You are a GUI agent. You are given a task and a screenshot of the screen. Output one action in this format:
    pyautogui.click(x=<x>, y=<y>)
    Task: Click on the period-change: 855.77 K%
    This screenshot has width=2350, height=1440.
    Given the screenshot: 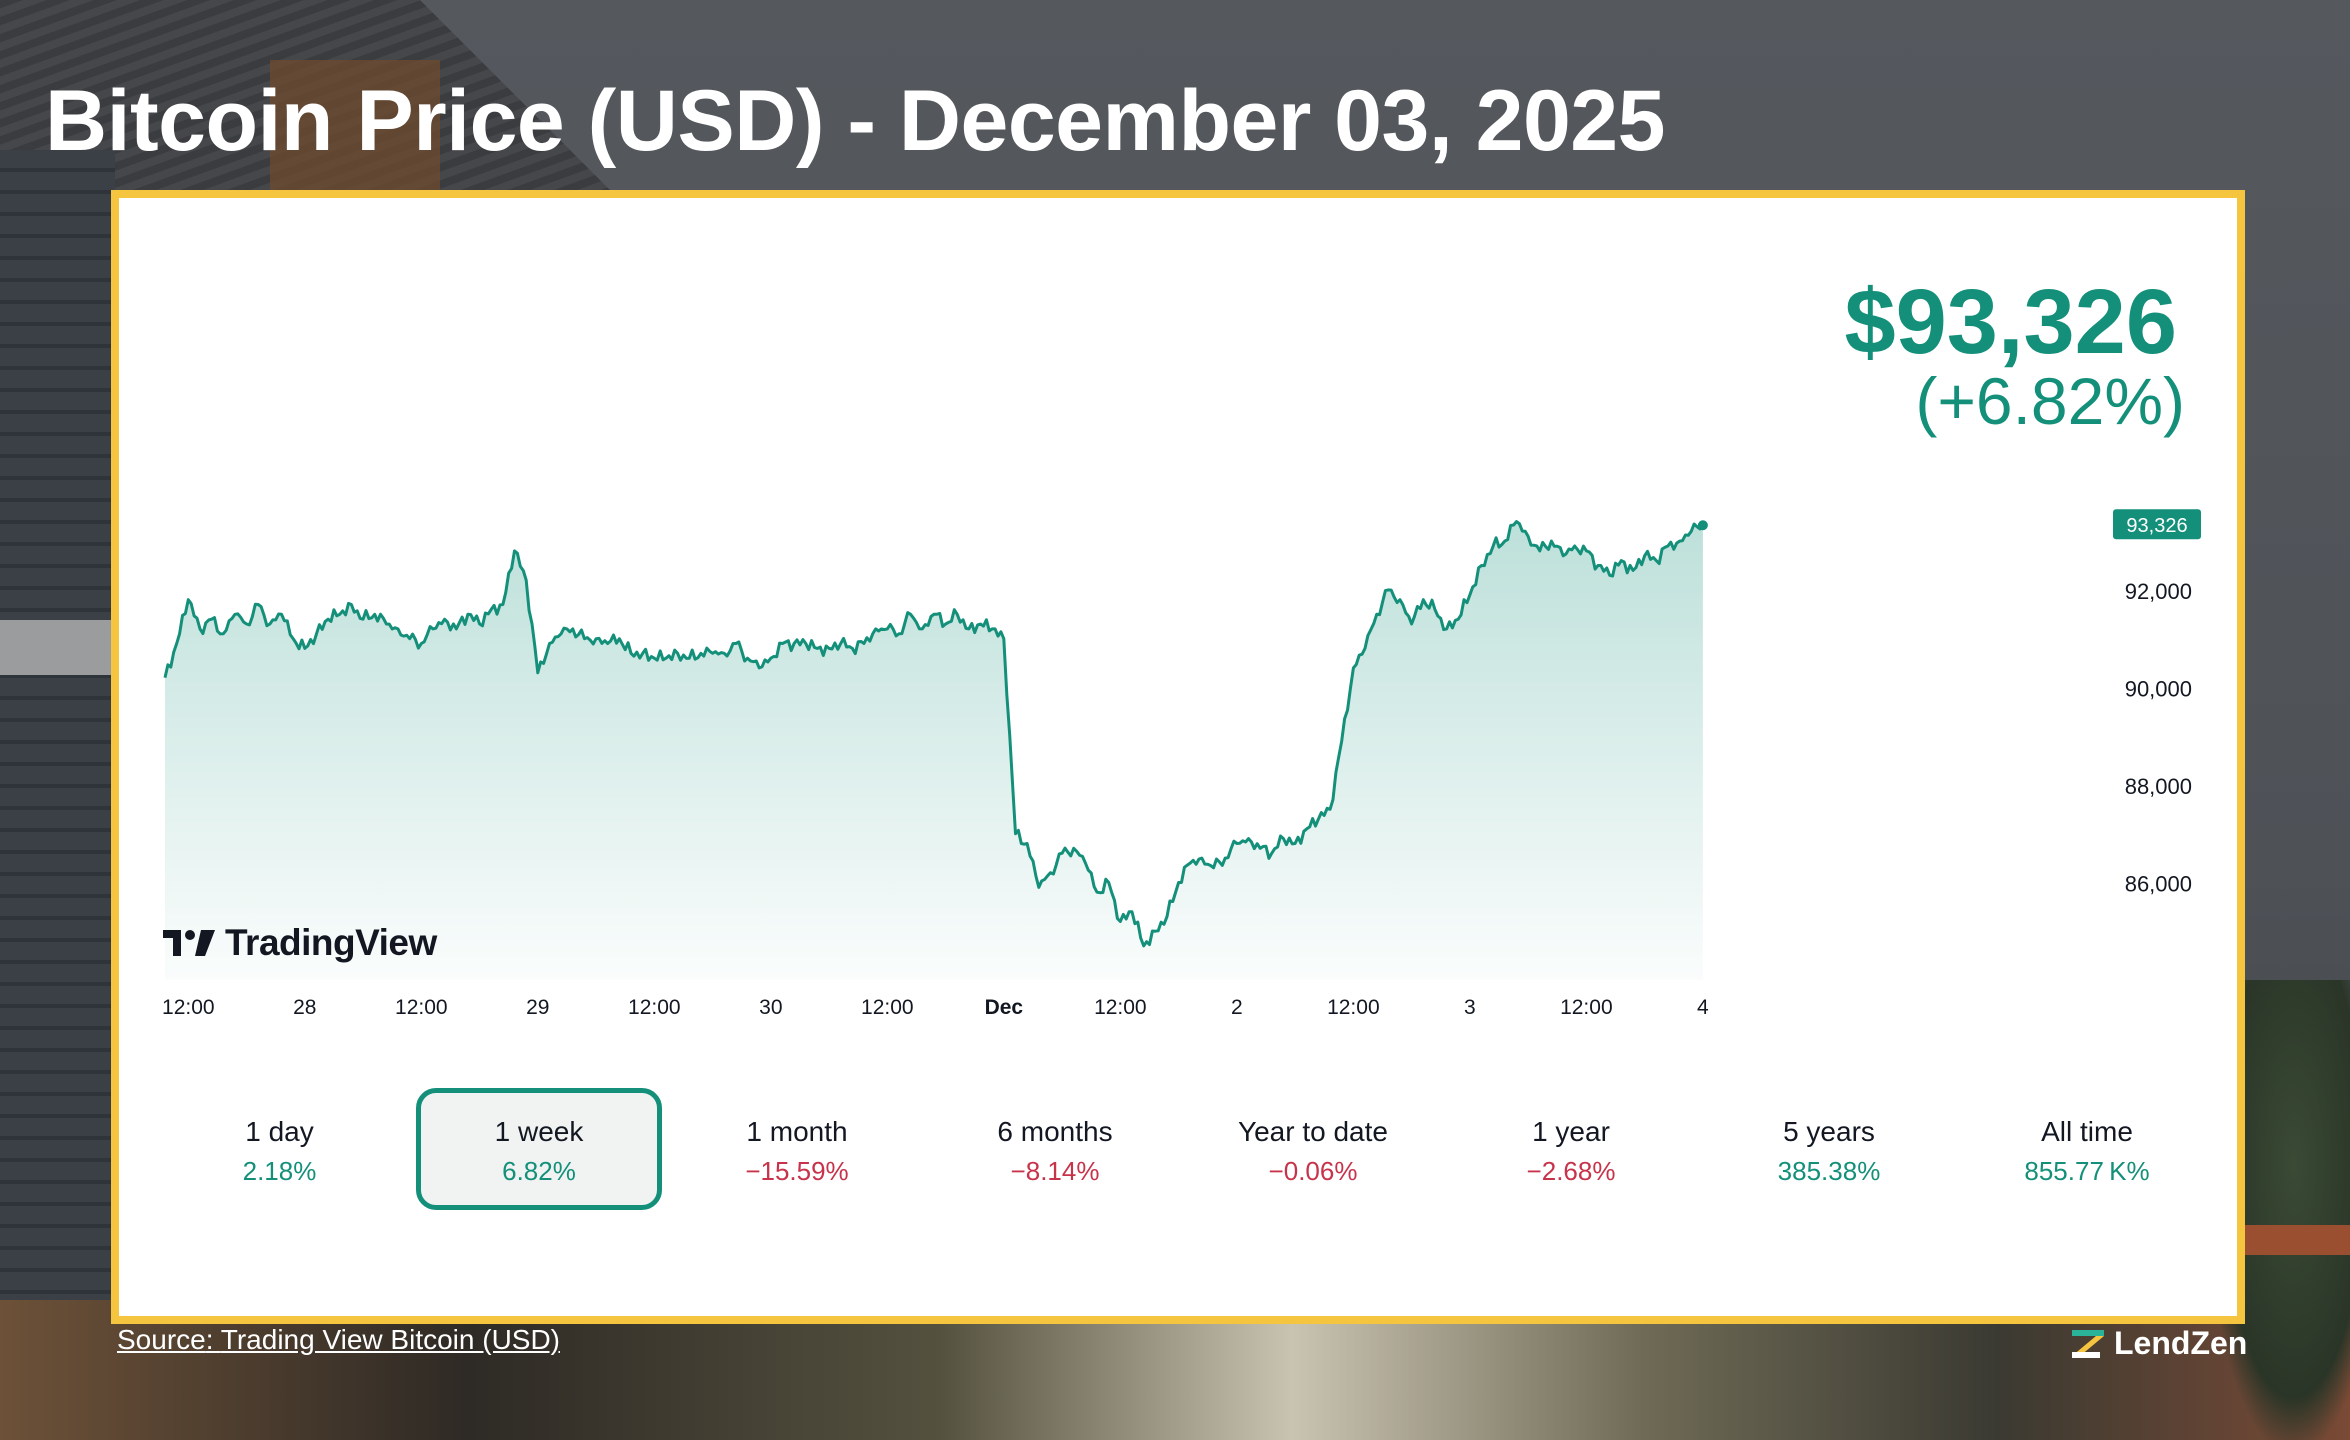 What is the action you would take?
    pyautogui.click(x=2087, y=1171)
    